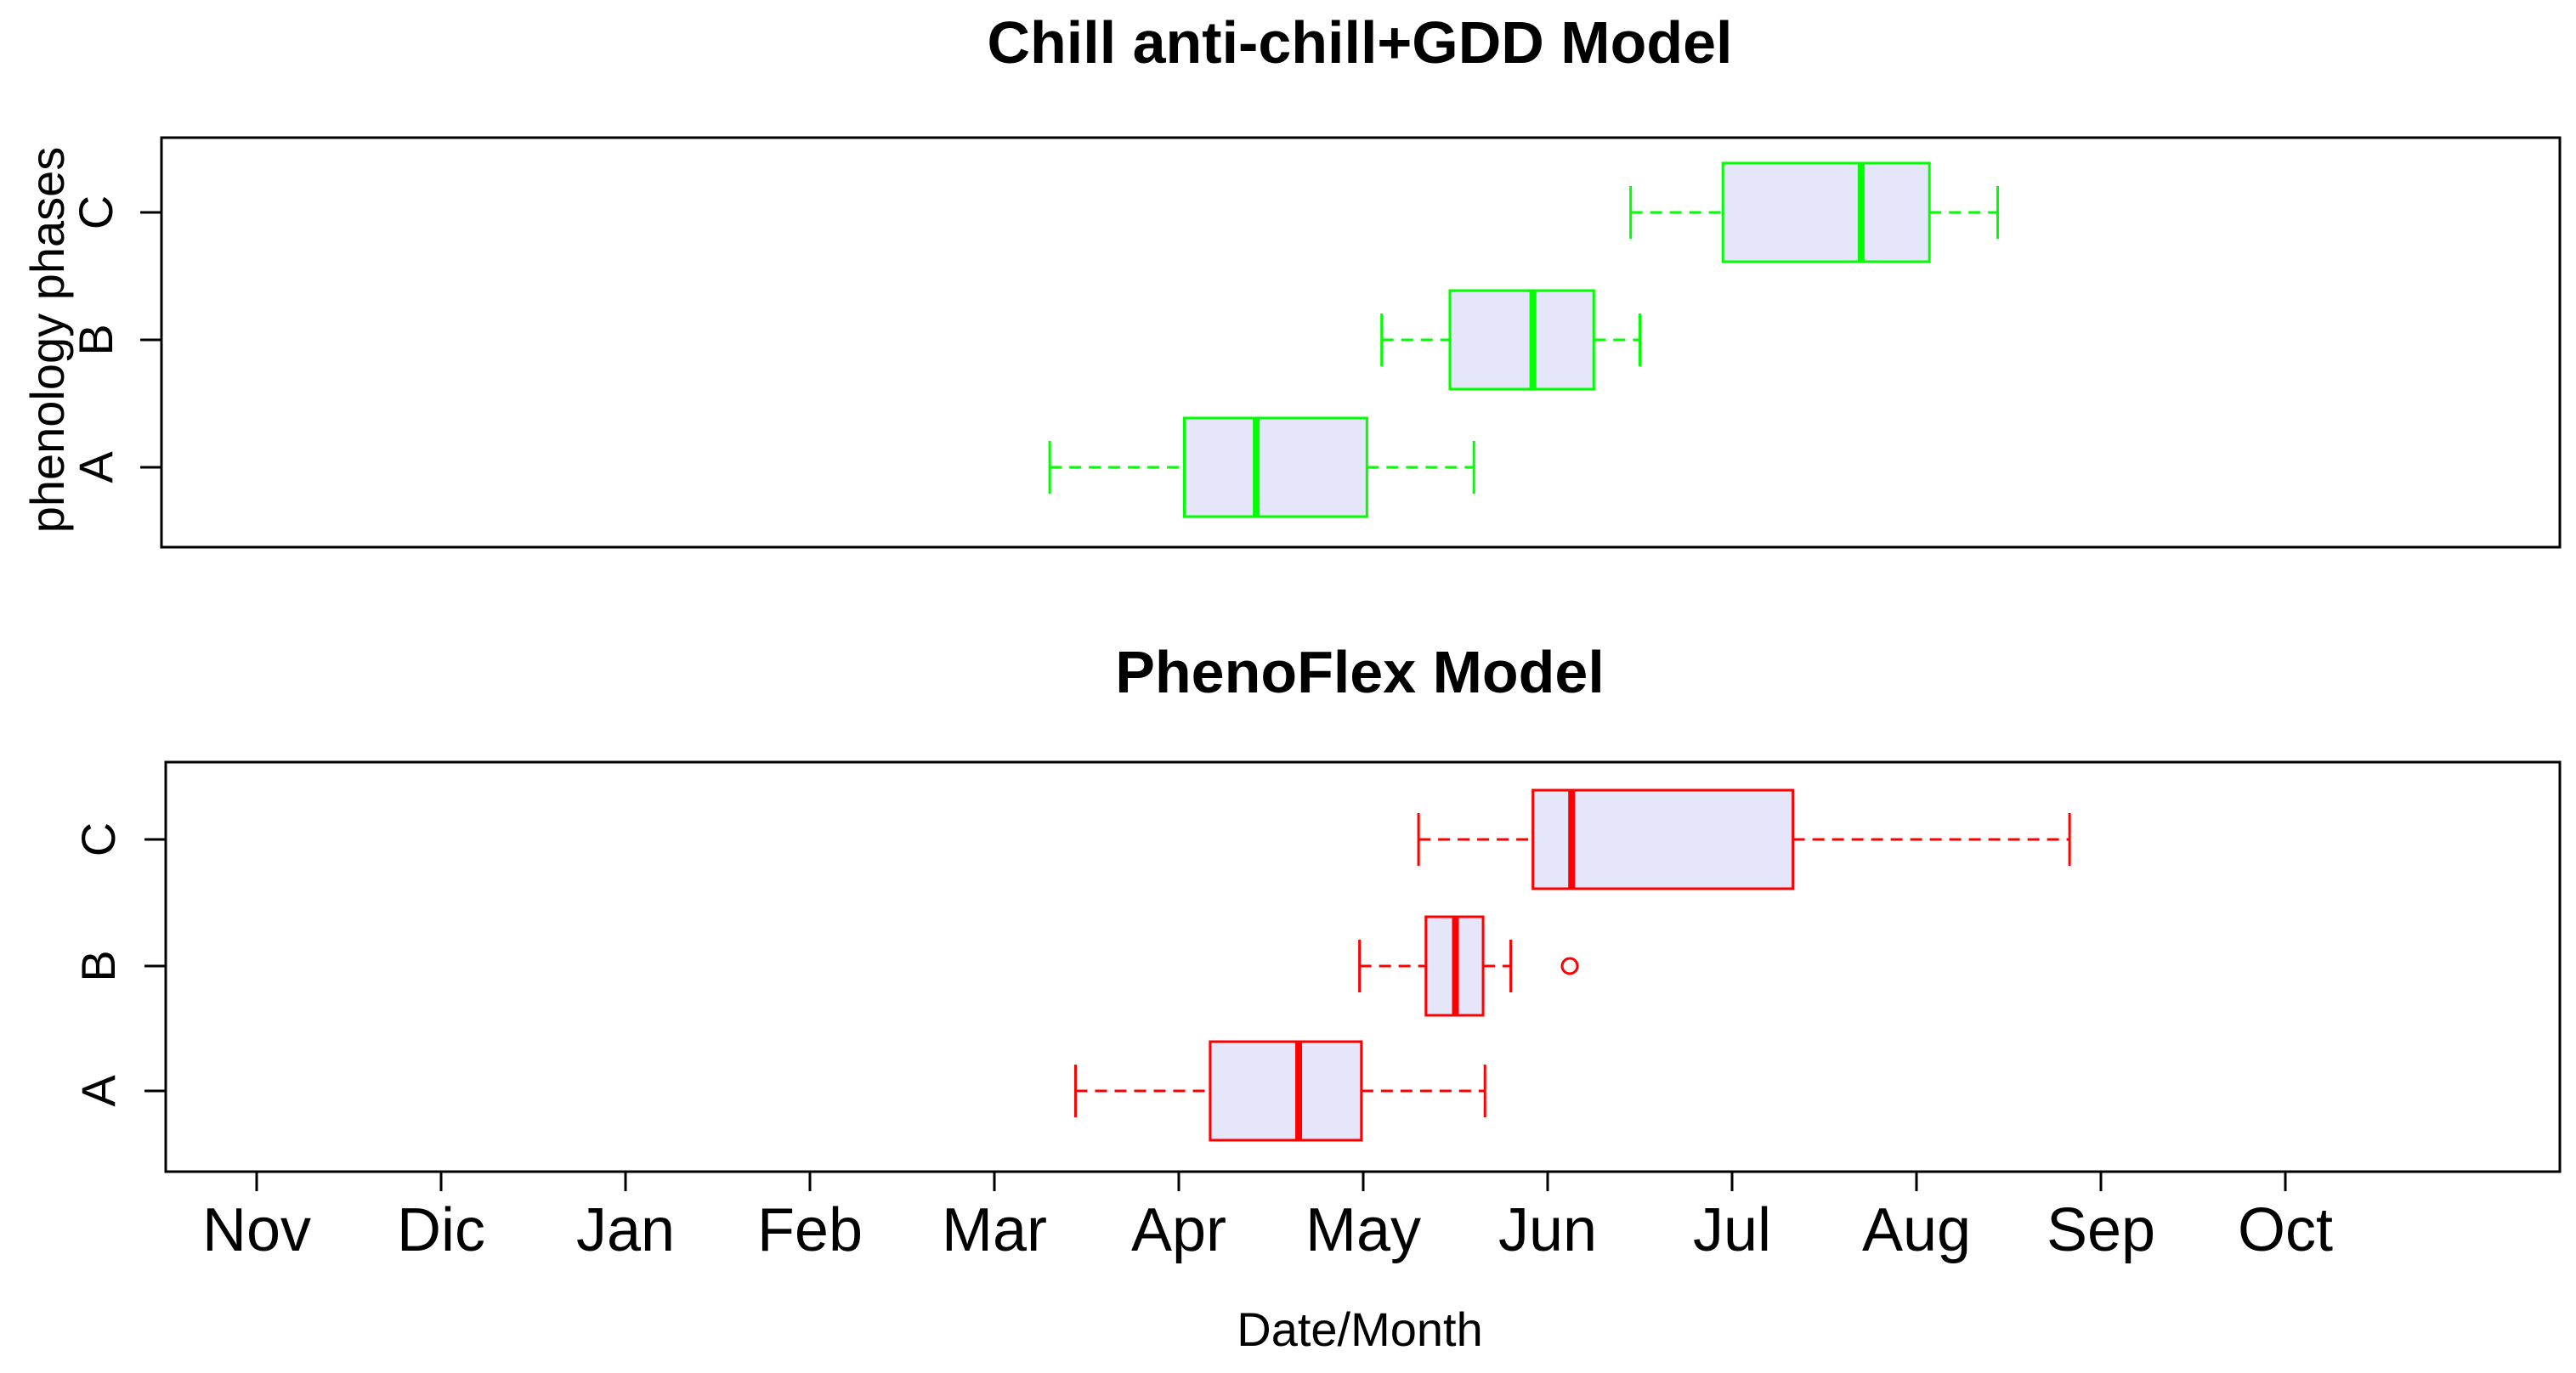 The width and height of the screenshot is (2576, 1373). What do you see at coordinates (625, 1230) in the screenshot?
I see `x-tick-label-jan: Jan` at bounding box center [625, 1230].